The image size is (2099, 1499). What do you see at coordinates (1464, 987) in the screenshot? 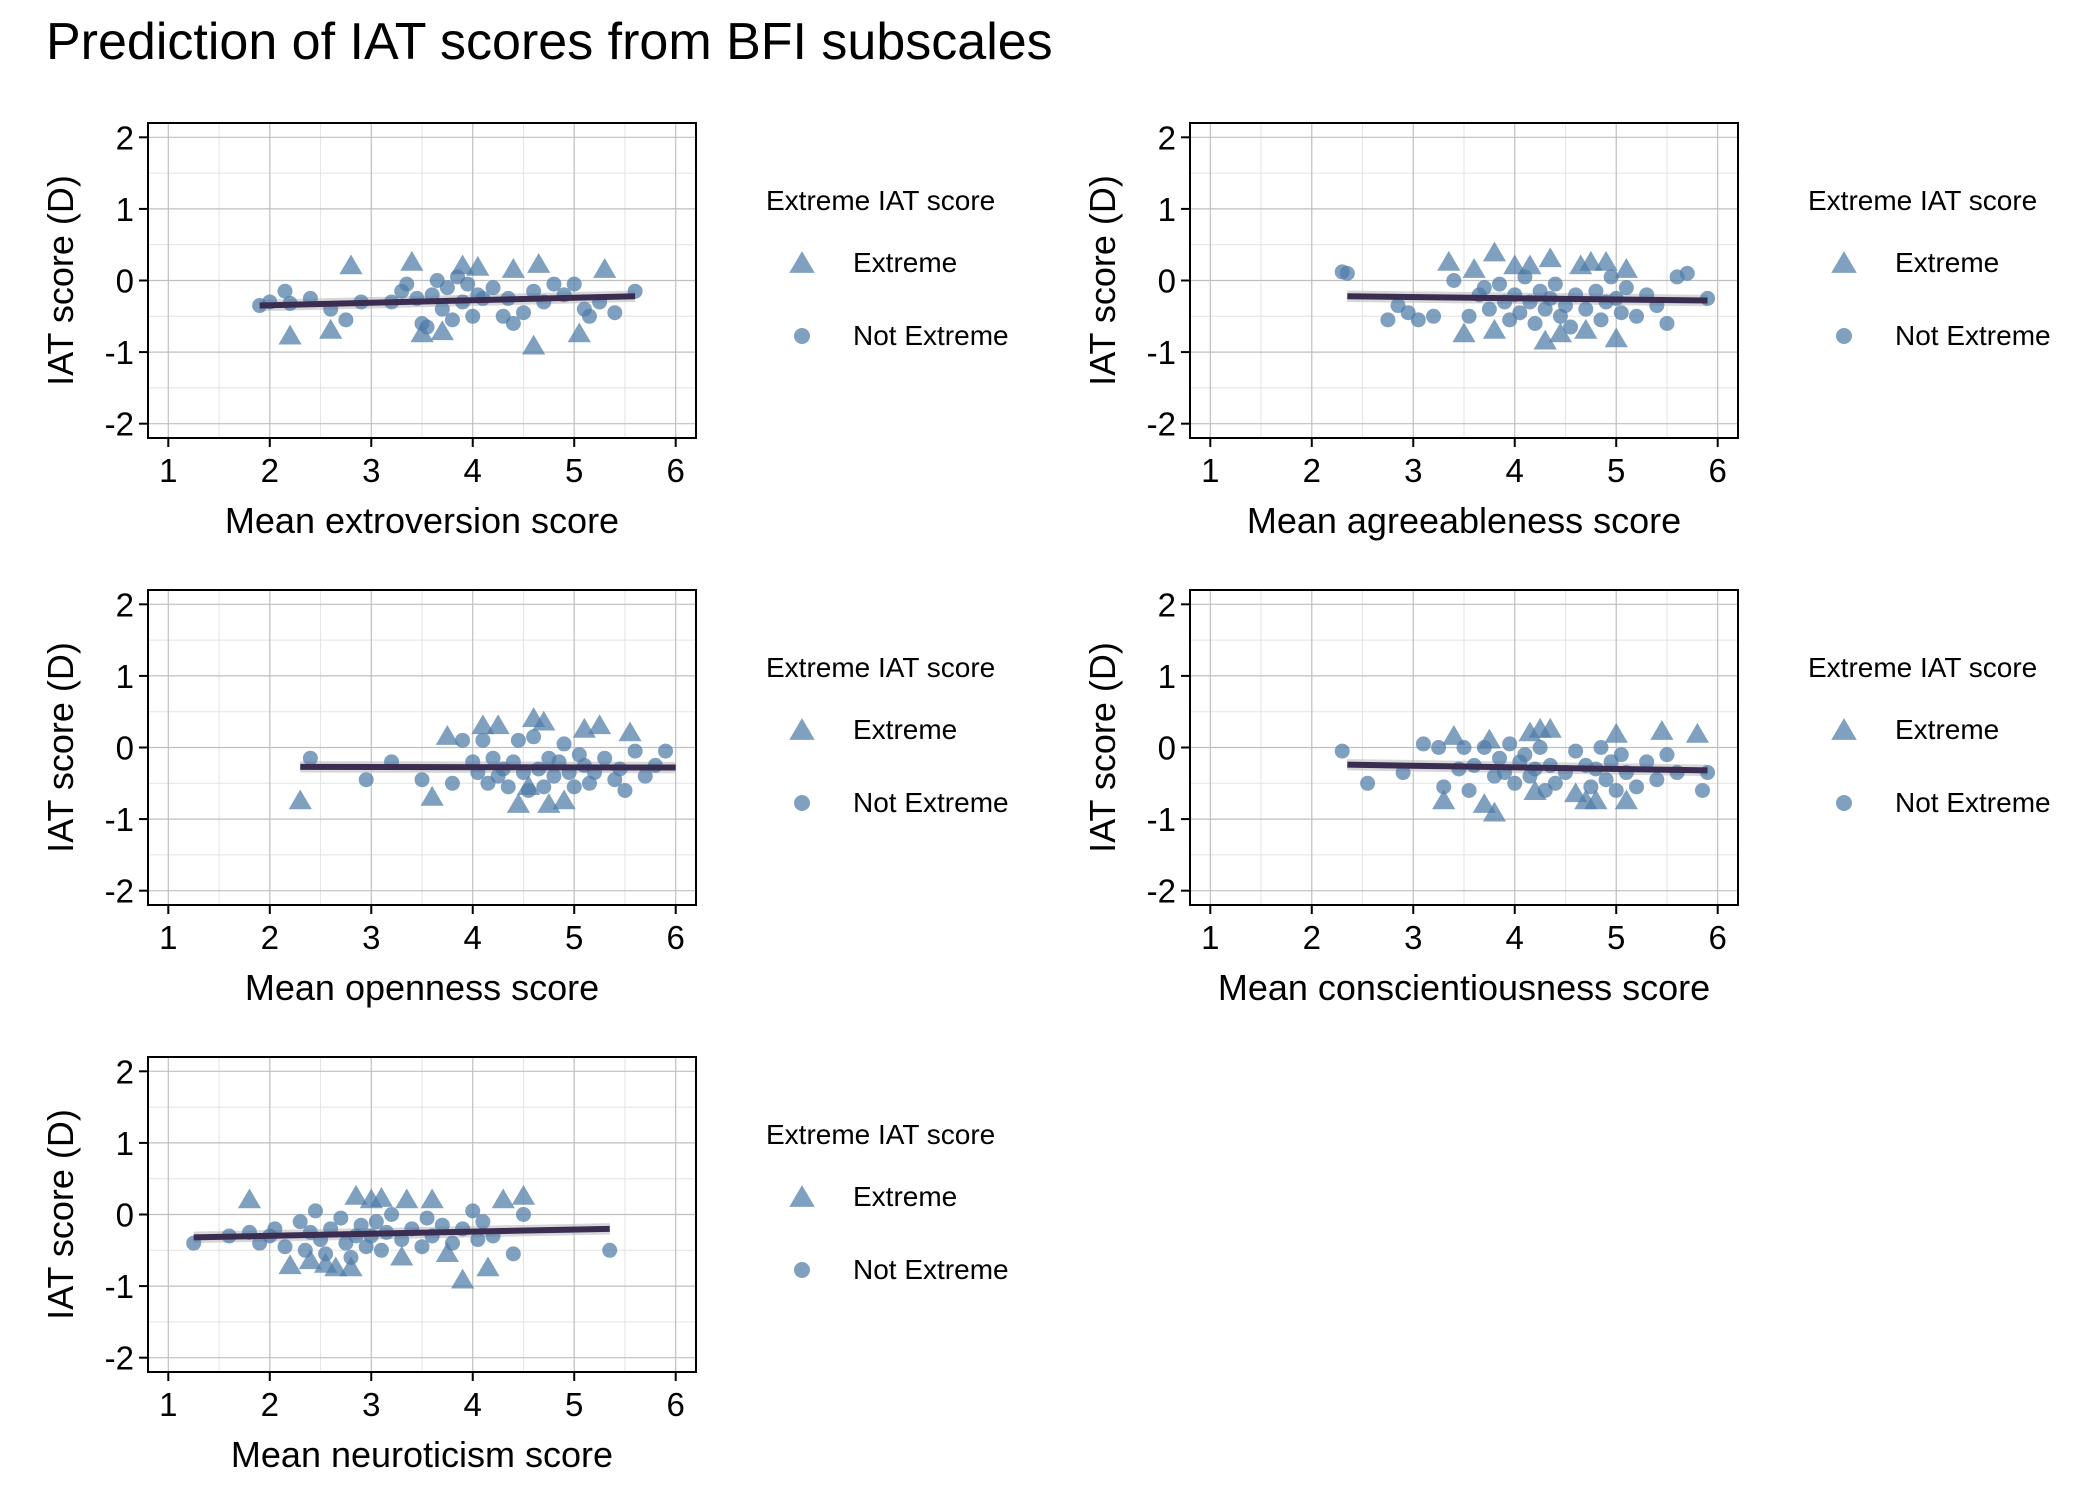
I see `x-axis-title: Mean conscientiousness score` at bounding box center [1464, 987].